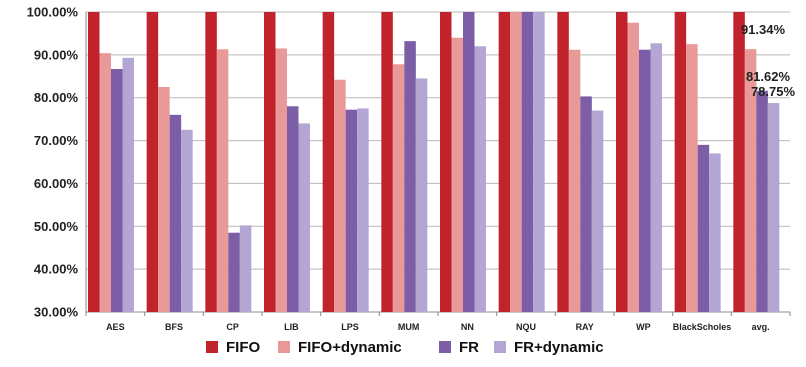 This screenshot has width=806, height=367. Describe the element at coordinates (761, 327) in the screenshot. I see `x-tick-label: avg.` at that location.